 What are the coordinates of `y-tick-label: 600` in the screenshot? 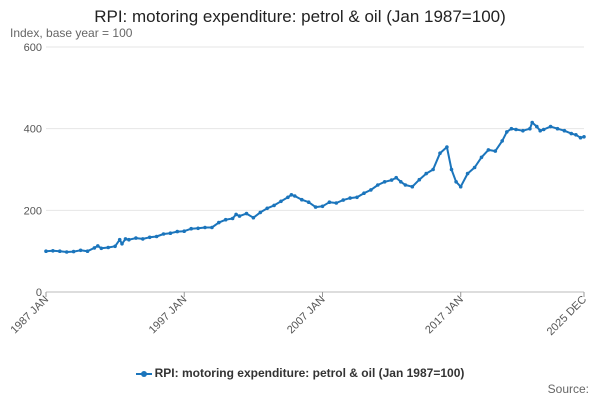 It's located at (33, 48).